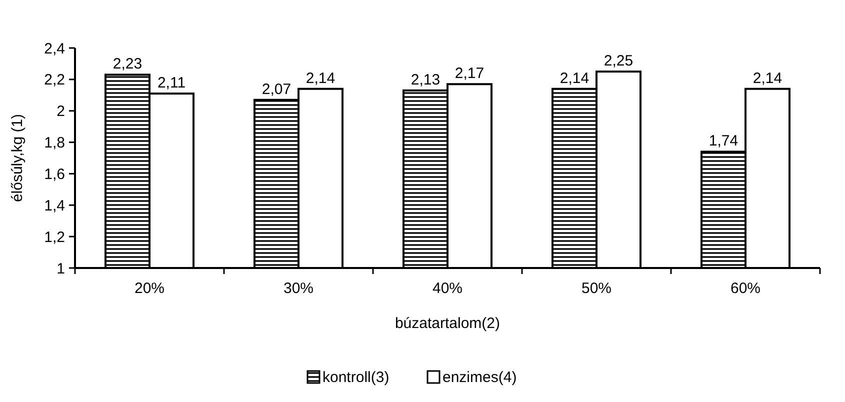 This screenshot has width=845, height=402. Describe the element at coordinates (479, 377) in the screenshot. I see `legend-label: enzimes(4)` at that location.